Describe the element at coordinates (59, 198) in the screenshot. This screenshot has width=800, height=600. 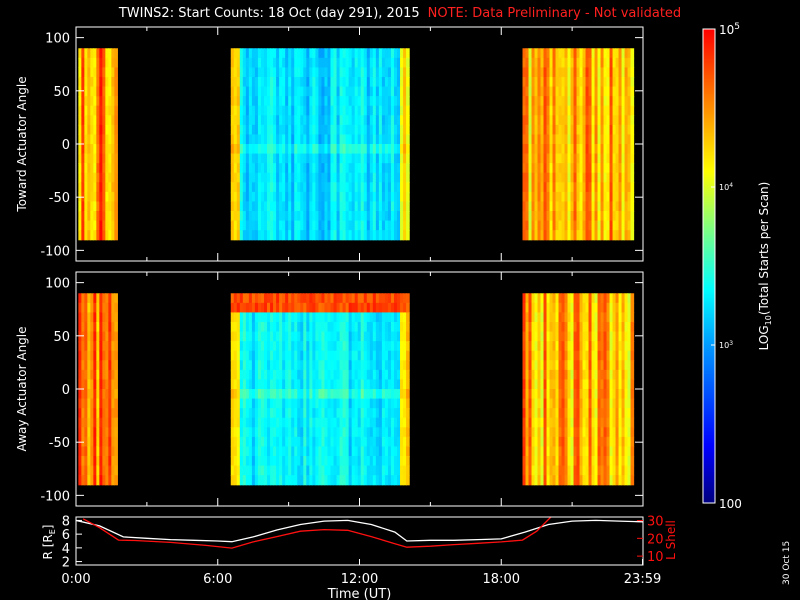
I see `y-tick-label: -50` at that location.